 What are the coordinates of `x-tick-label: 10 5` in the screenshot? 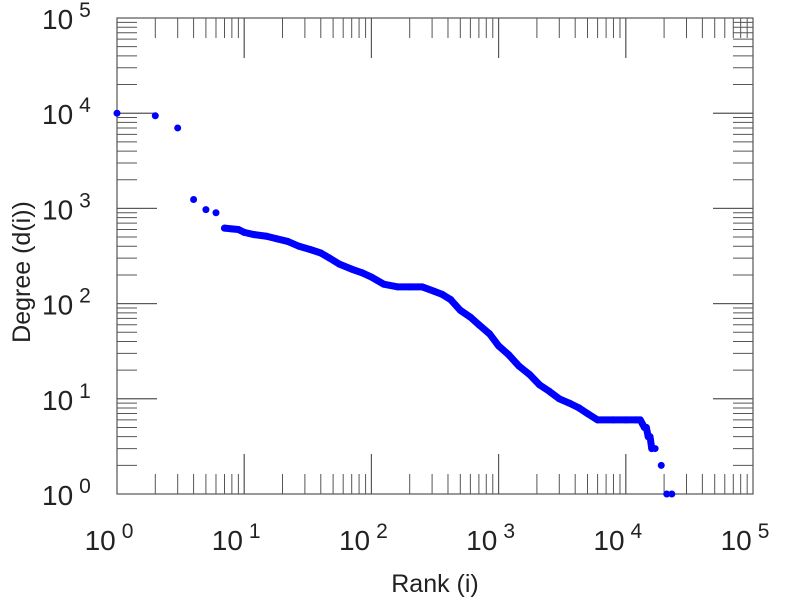 It's located at (745, 538).